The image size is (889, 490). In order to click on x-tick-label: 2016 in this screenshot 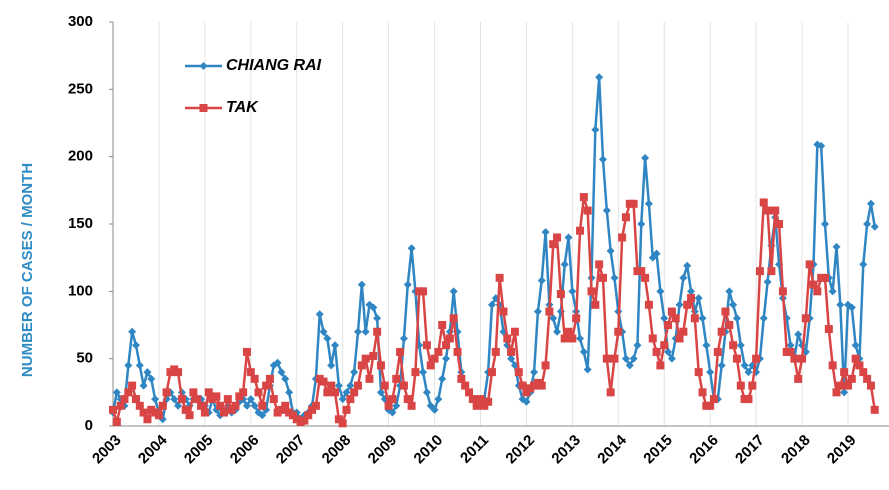, I will do `click(704, 450)`.